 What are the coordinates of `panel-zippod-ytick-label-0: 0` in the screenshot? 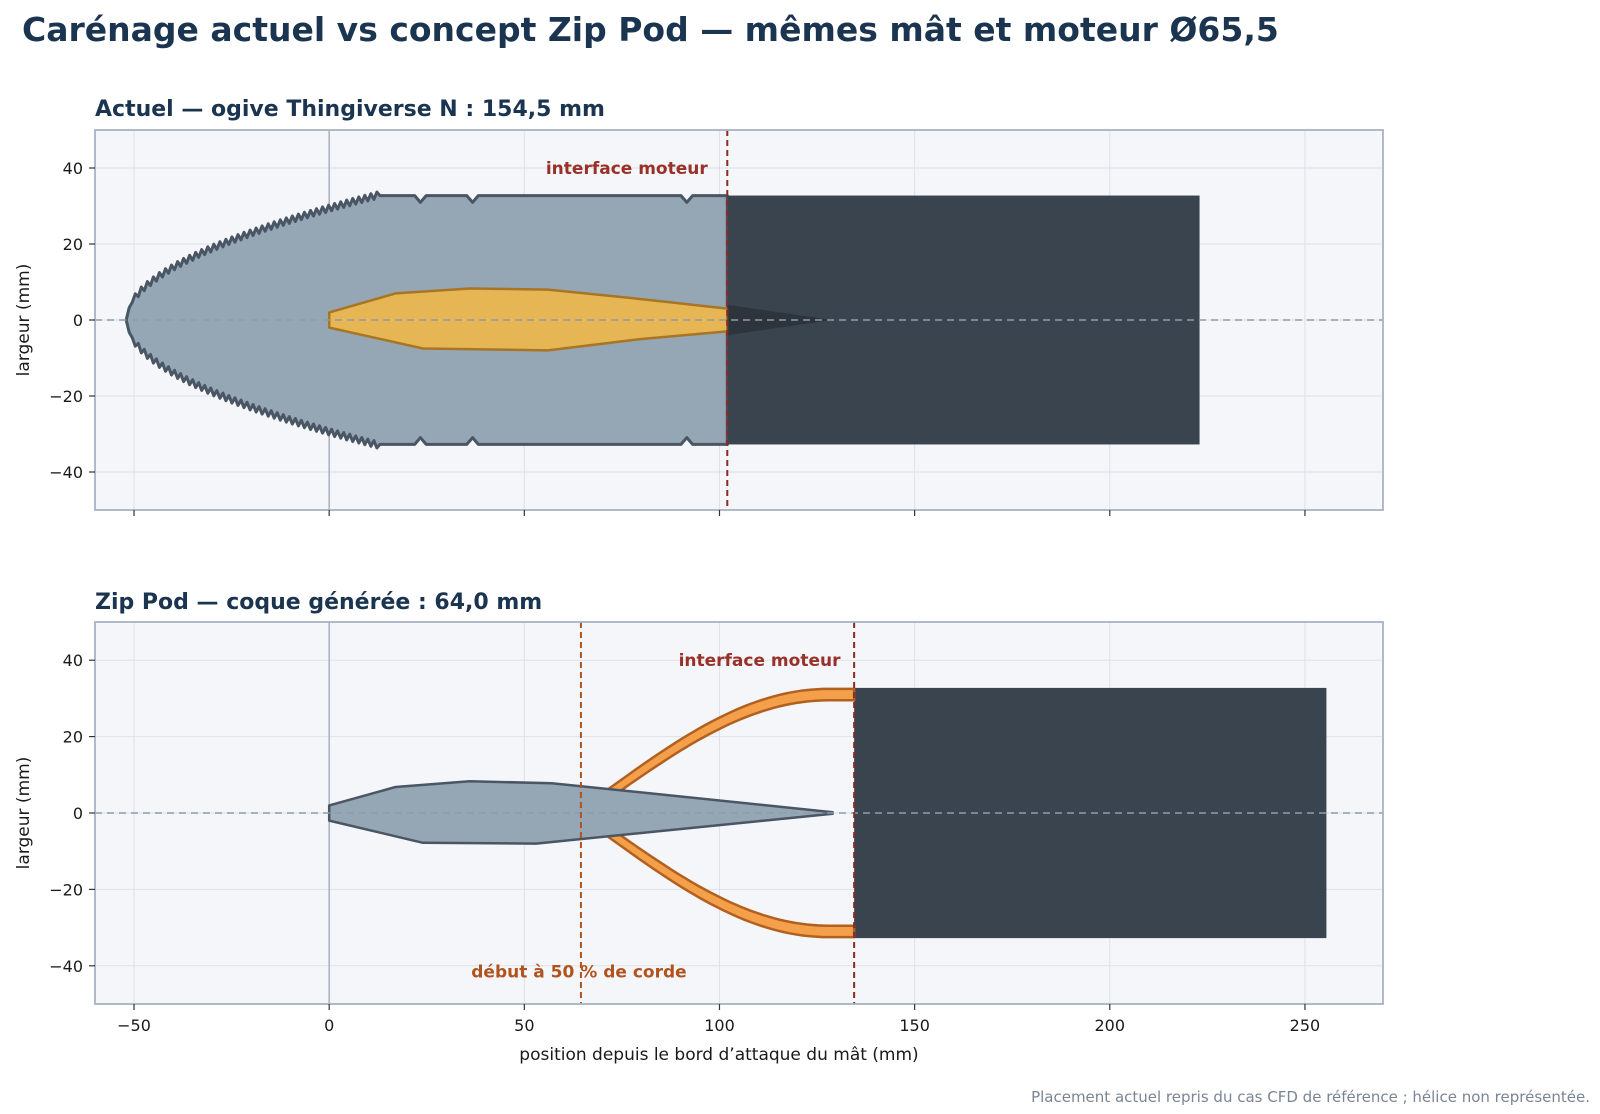 It's located at (78, 813).